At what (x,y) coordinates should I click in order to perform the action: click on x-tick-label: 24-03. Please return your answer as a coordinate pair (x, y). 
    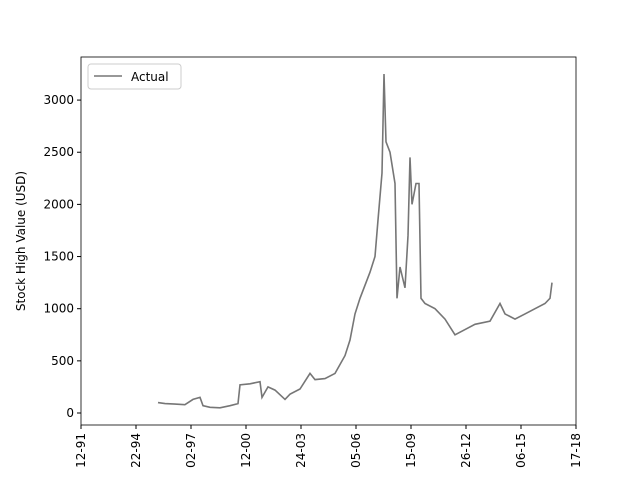
    Looking at the image, I should click on (301, 450).